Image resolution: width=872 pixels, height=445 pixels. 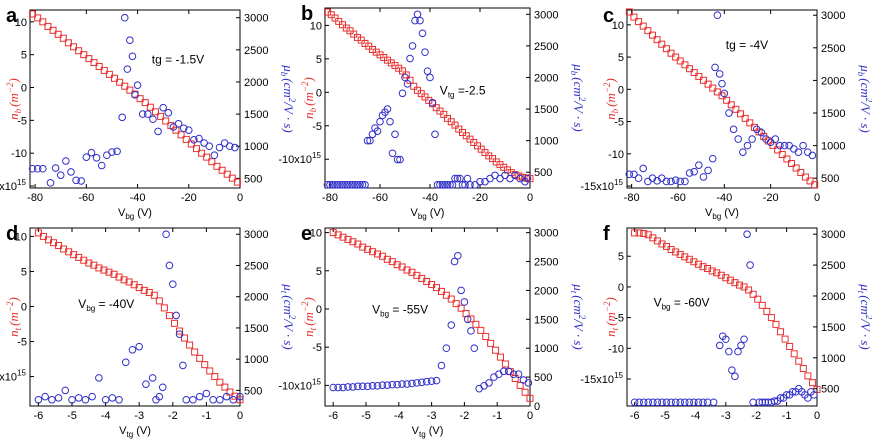 What do you see at coordinates (256, 147) in the screenshot?
I see `y-right-tick-label: 1000` at bounding box center [256, 147].